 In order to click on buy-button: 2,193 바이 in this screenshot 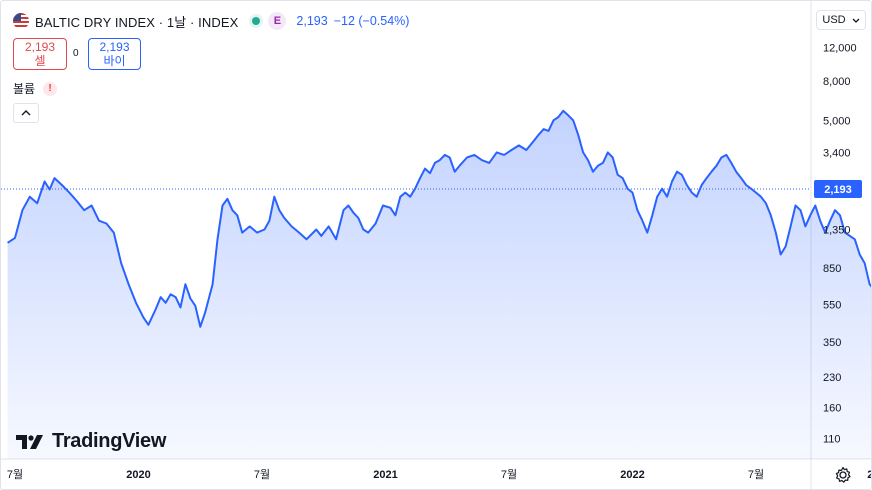, I will do `click(114, 54)`.